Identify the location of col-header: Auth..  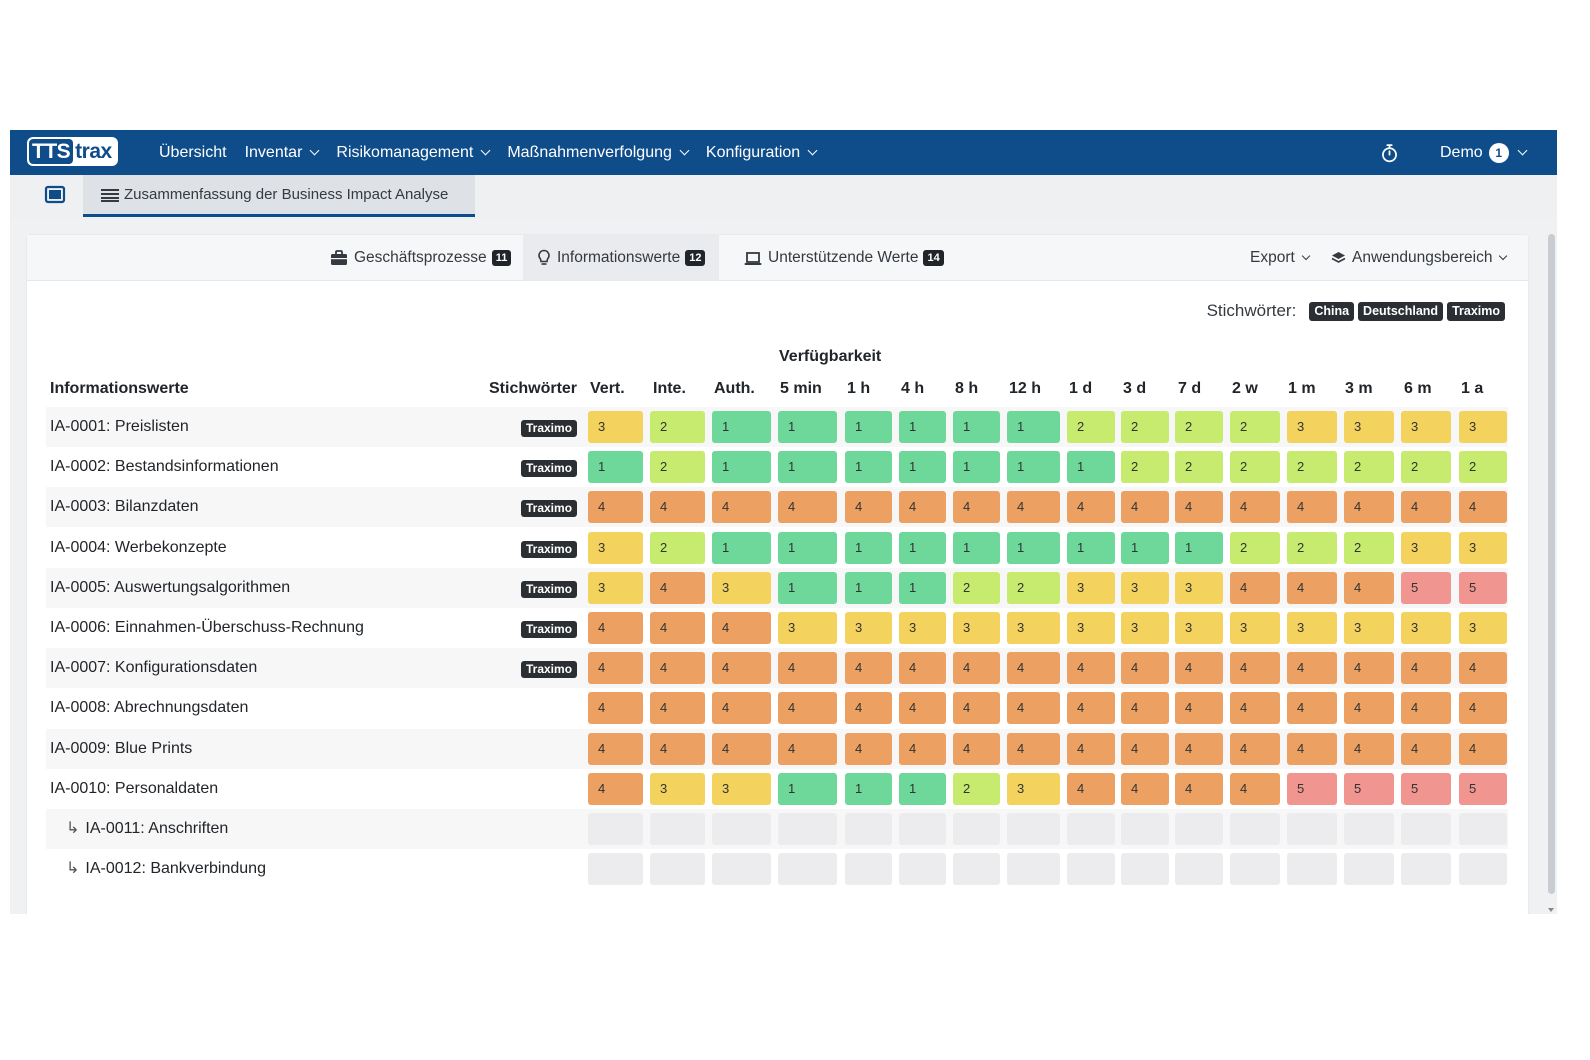
(734, 388).